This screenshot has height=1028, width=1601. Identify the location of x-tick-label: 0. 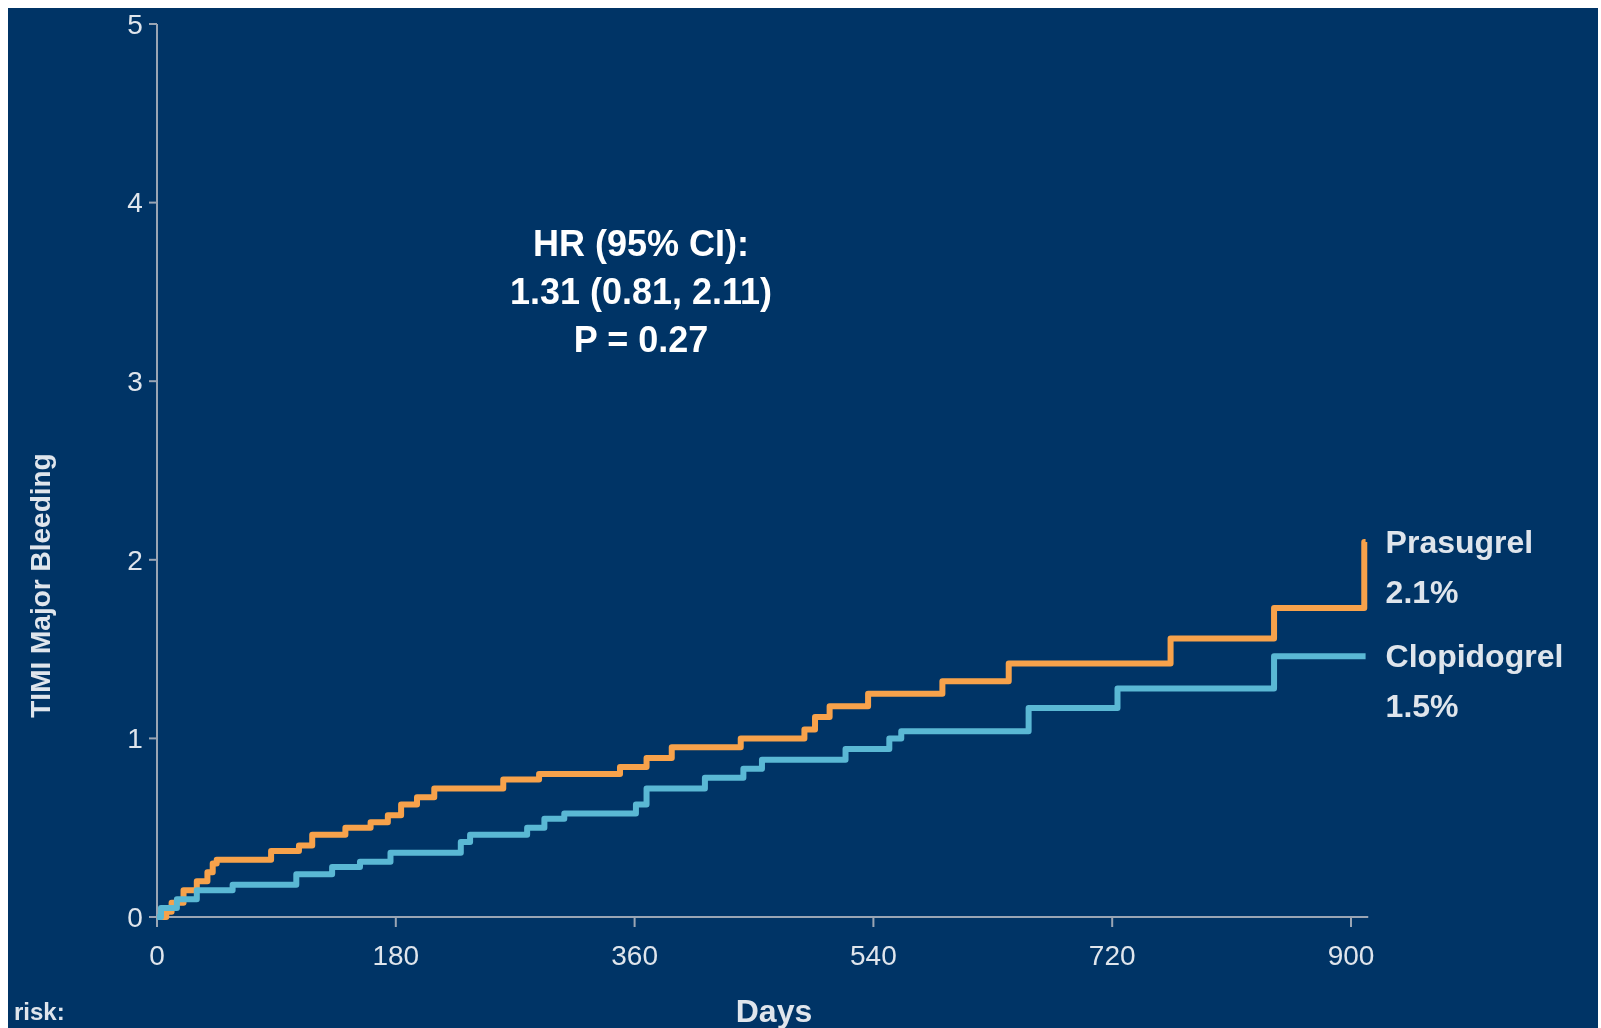
(157, 955).